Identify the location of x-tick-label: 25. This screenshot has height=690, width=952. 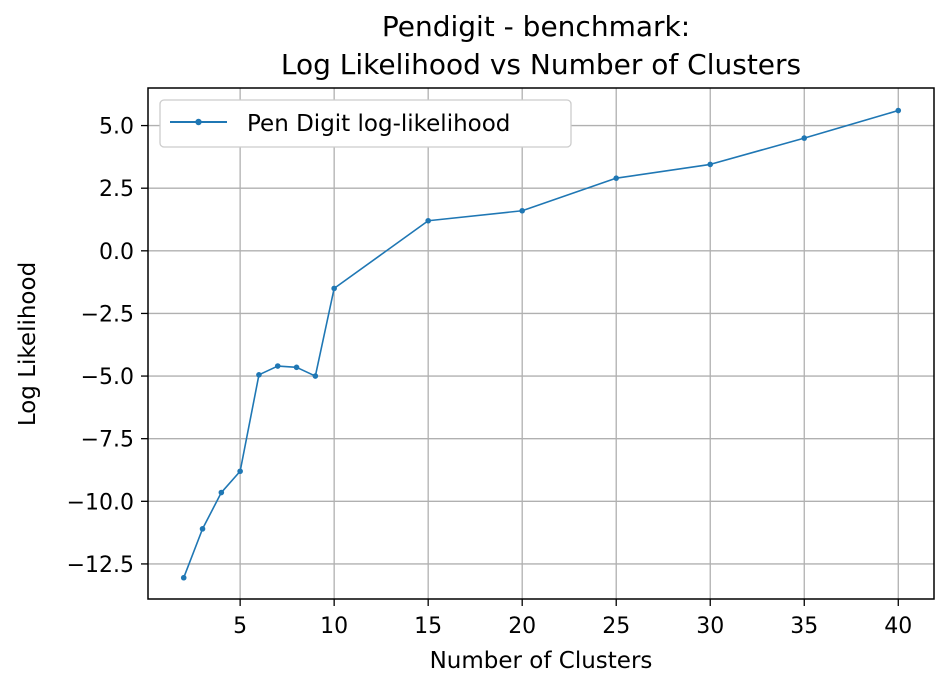
(616, 626).